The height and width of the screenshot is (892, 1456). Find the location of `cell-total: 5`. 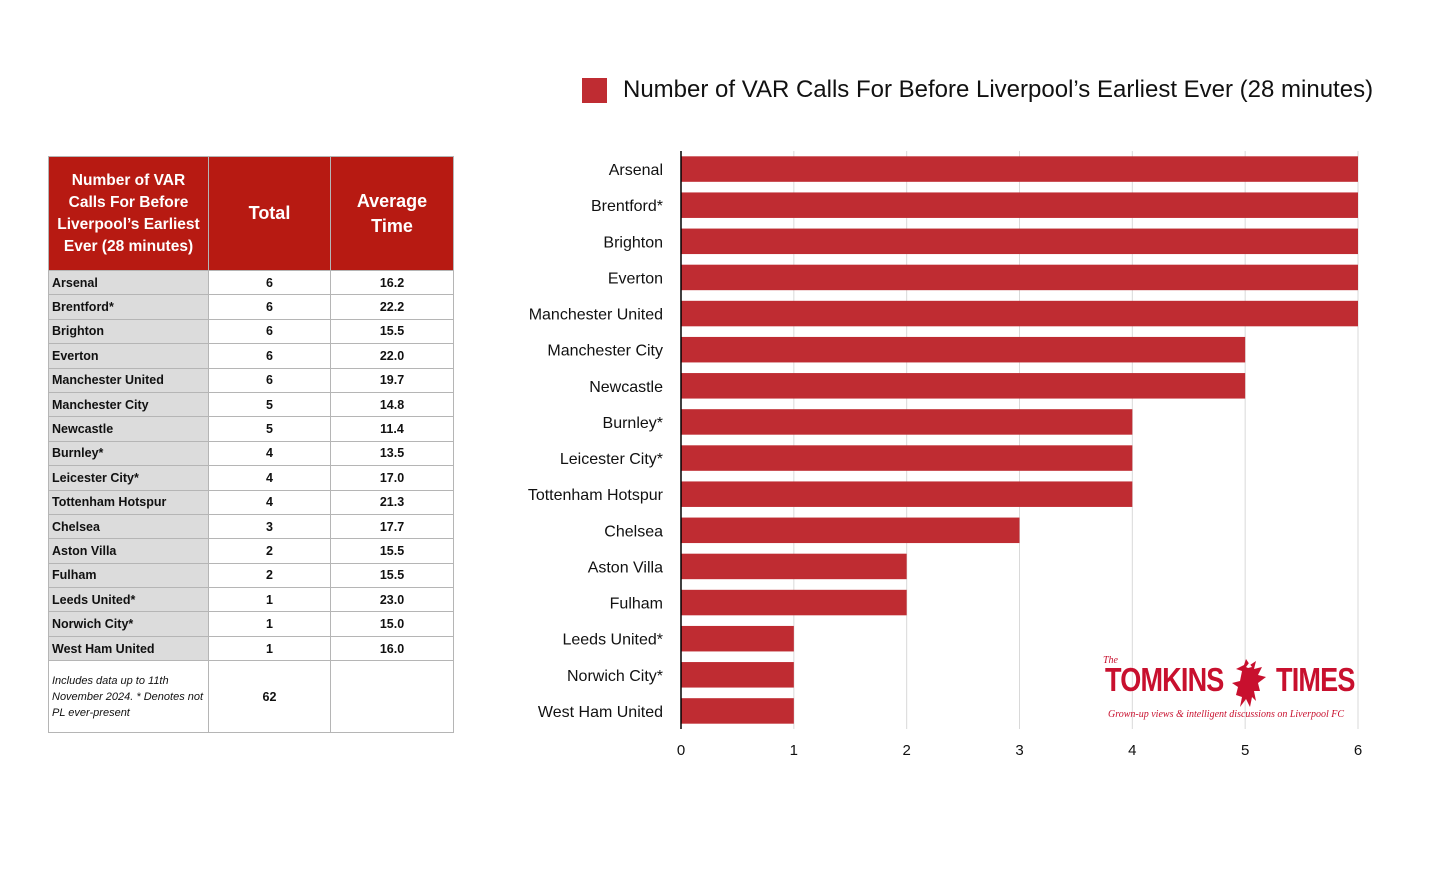

cell-total: 5 is located at coordinates (269, 404).